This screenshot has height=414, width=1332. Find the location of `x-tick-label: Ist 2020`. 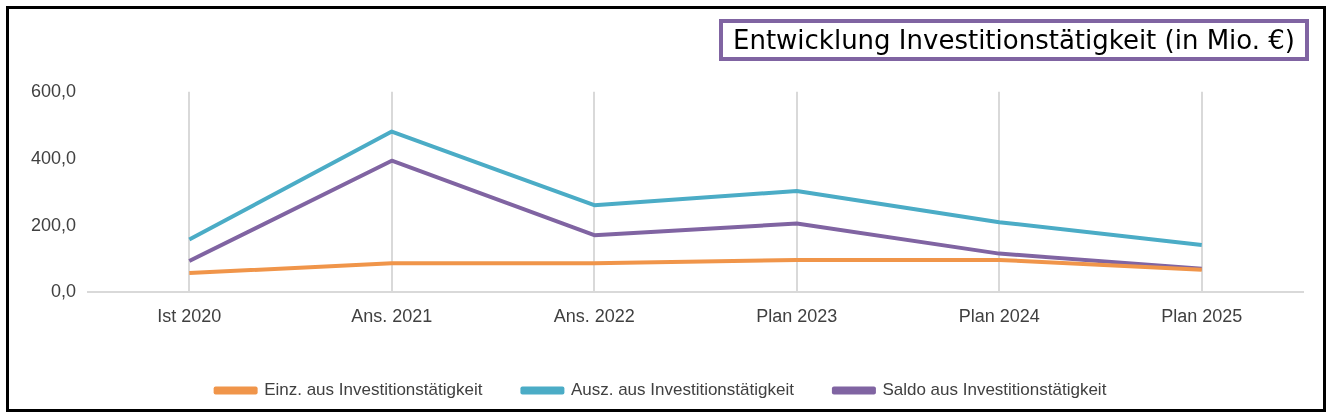

x-tick-label: Ist 2020 is located at coordinates (189, 316).